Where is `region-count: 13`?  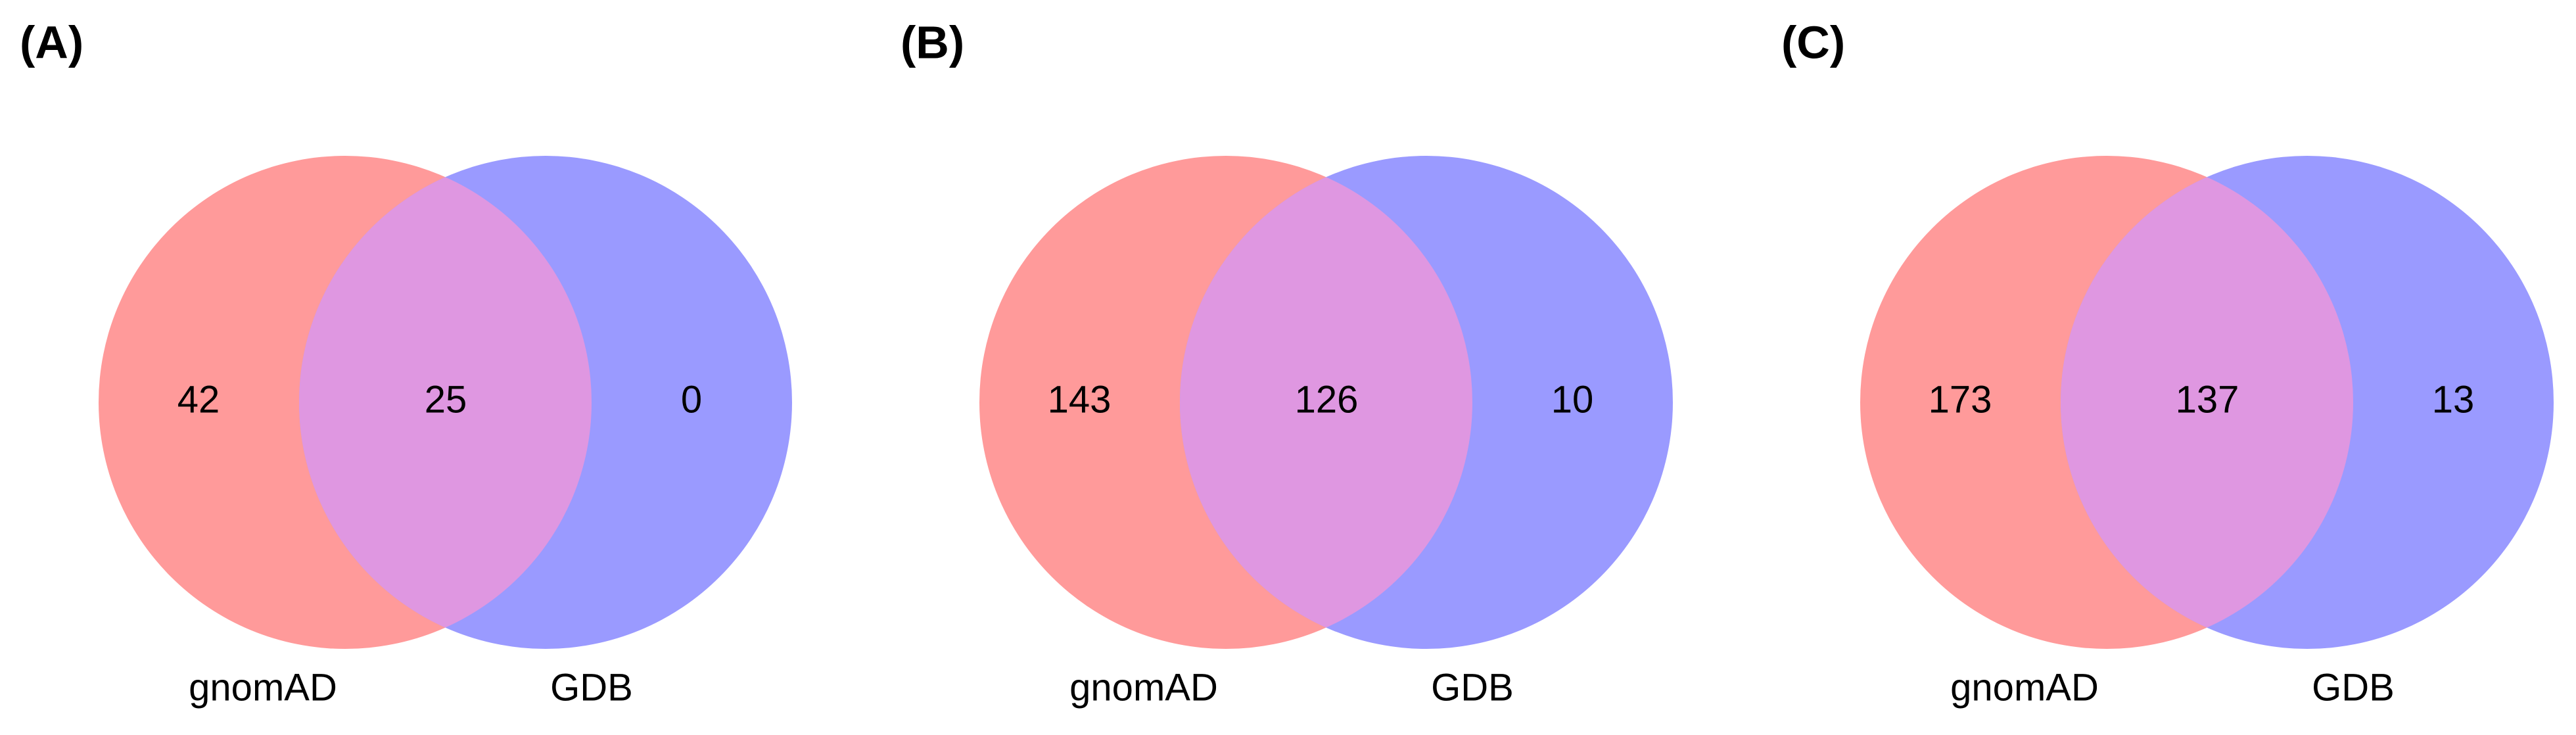
region-count: 13 is located at coordinates (2453, 399).